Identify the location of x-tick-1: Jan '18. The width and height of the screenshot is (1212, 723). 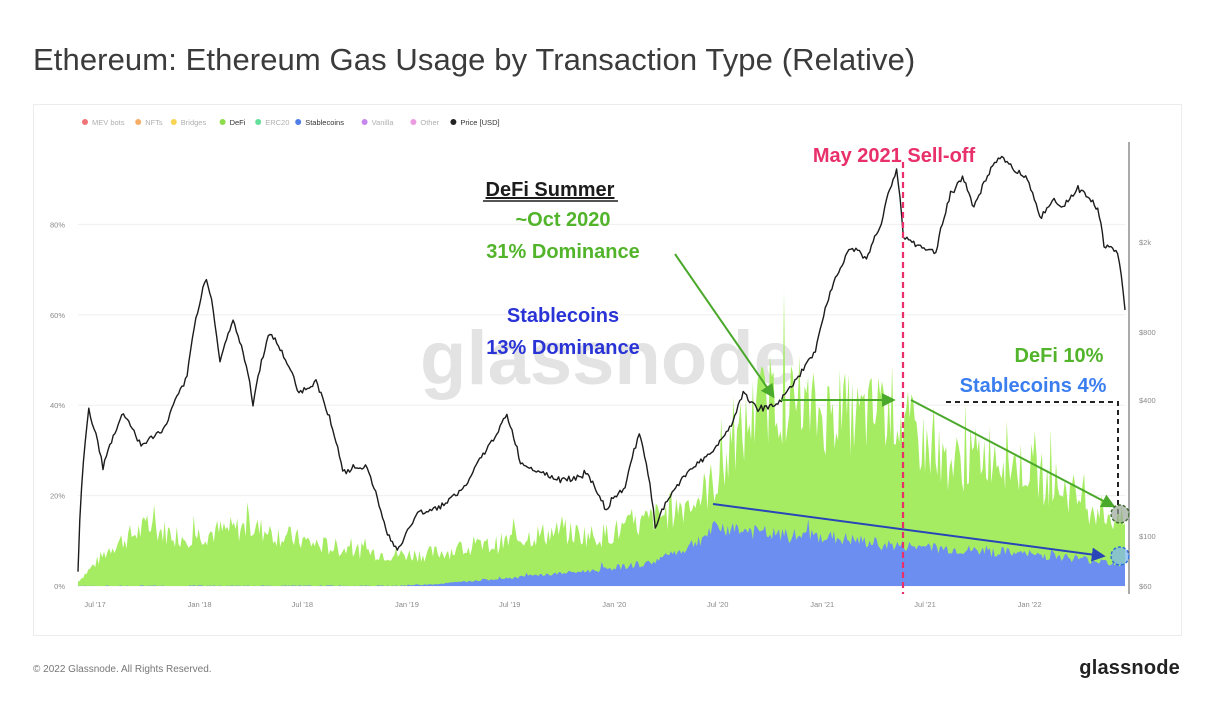
(200, 604).